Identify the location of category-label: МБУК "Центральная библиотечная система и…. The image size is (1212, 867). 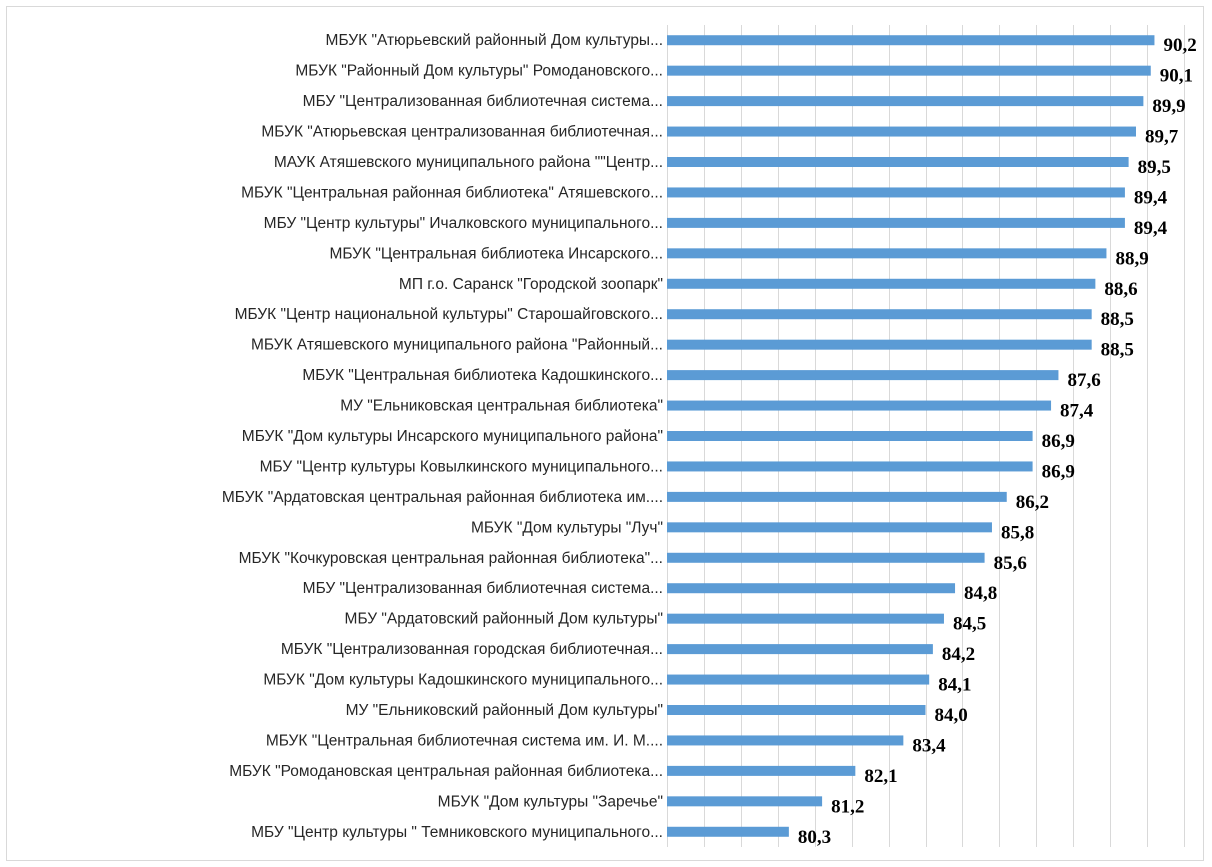
(464, 740).